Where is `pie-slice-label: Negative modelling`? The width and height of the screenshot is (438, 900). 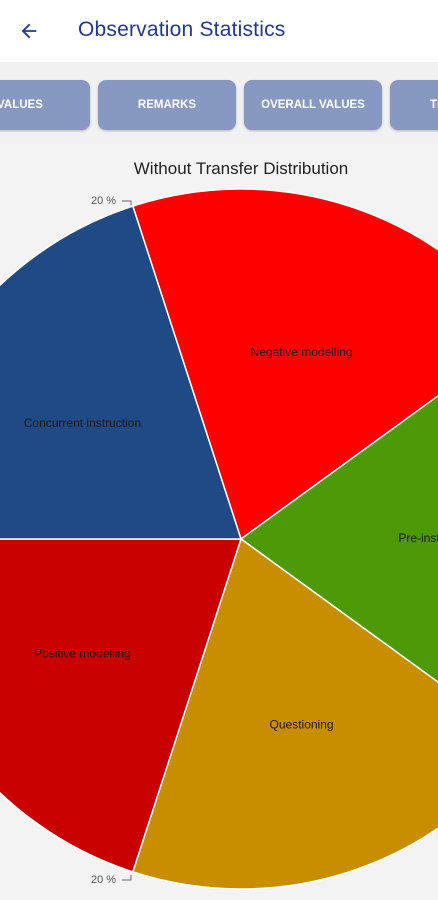 pie-slice-label: Negative modelling is located at coordinates (302, 352).